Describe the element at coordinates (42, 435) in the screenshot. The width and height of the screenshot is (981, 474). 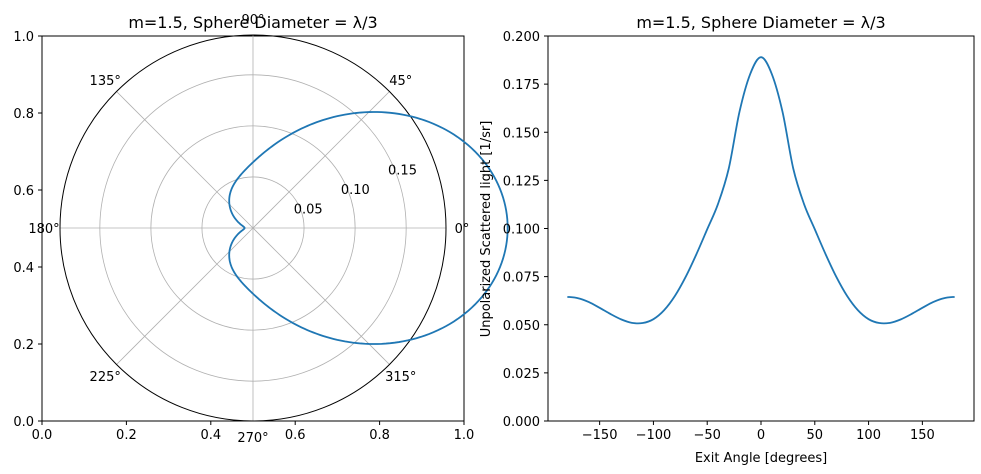
I see `polar-x-tick-label: 0.0` at that location.